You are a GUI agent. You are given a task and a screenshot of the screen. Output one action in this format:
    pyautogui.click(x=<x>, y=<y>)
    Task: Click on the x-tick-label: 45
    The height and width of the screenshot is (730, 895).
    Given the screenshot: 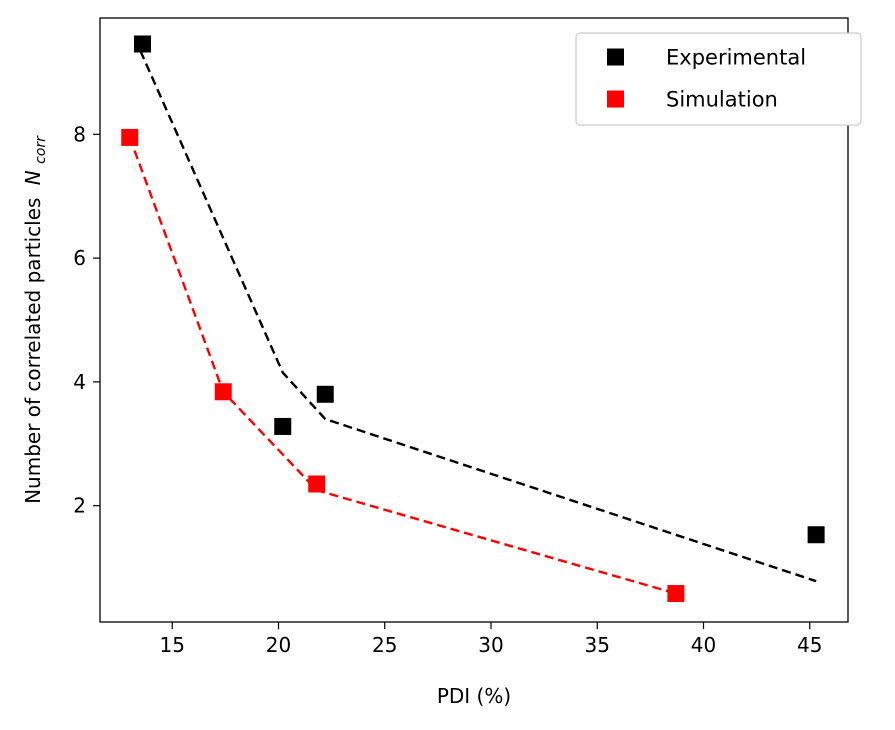 What is the action you would take?
    pyautogui.click(x=809, y=645)
    